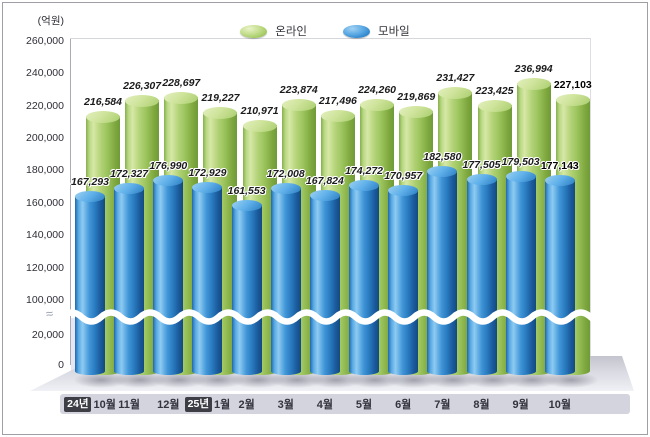 This screenshot has width=650, height=437. I want to click on bar-shadow, so click(570, 380).